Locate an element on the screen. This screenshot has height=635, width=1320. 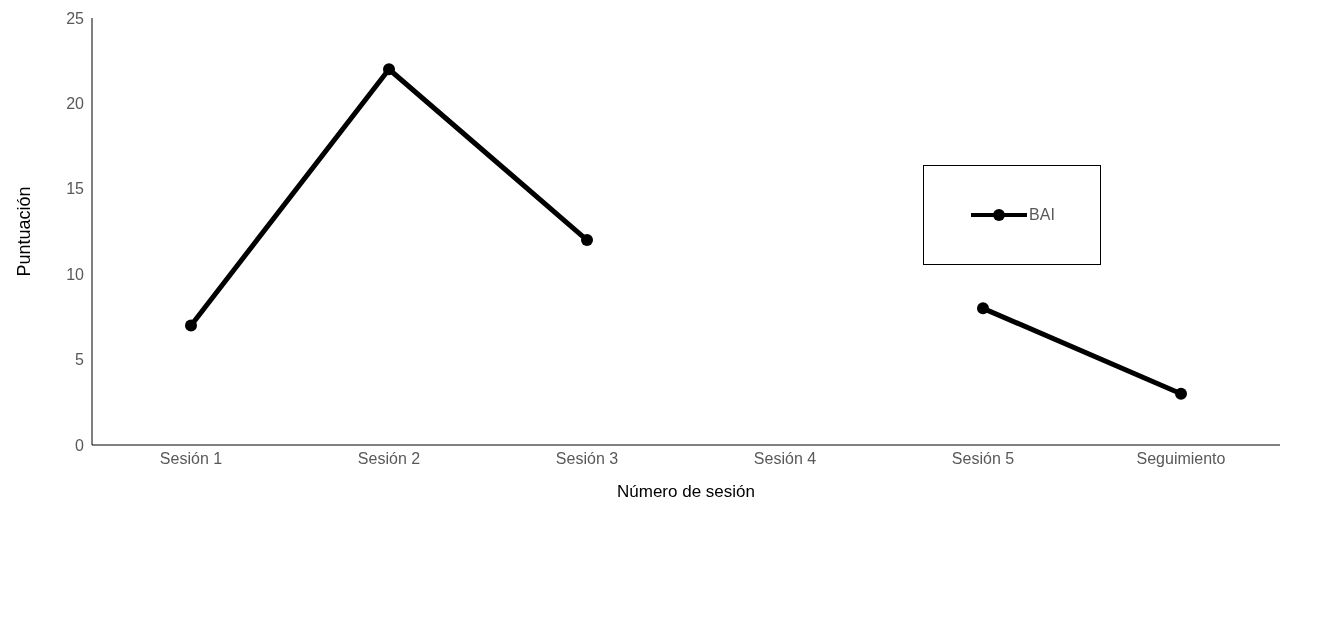
x-tick-label: Sesión 3 is located at coordinates (587, 459).